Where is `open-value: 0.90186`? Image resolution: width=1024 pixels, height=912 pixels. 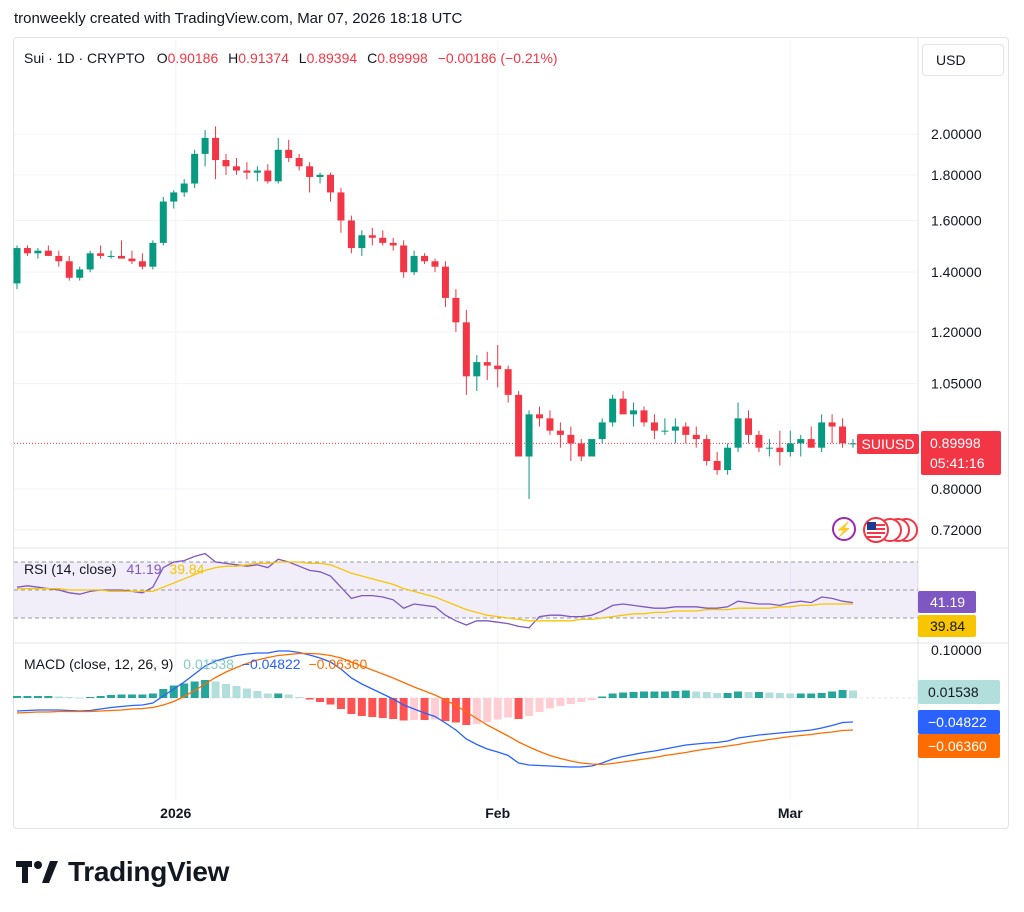
open-value: 0.90186 is located at coordinates (193, 58).